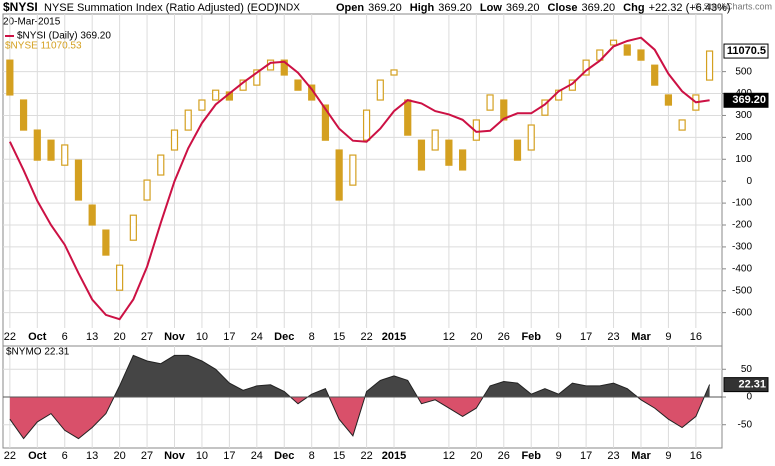 The image size is (775, 466). Describe the element at coordinates (20, 7) in the screenshot. I see `symbol: $NYSI` at that location.